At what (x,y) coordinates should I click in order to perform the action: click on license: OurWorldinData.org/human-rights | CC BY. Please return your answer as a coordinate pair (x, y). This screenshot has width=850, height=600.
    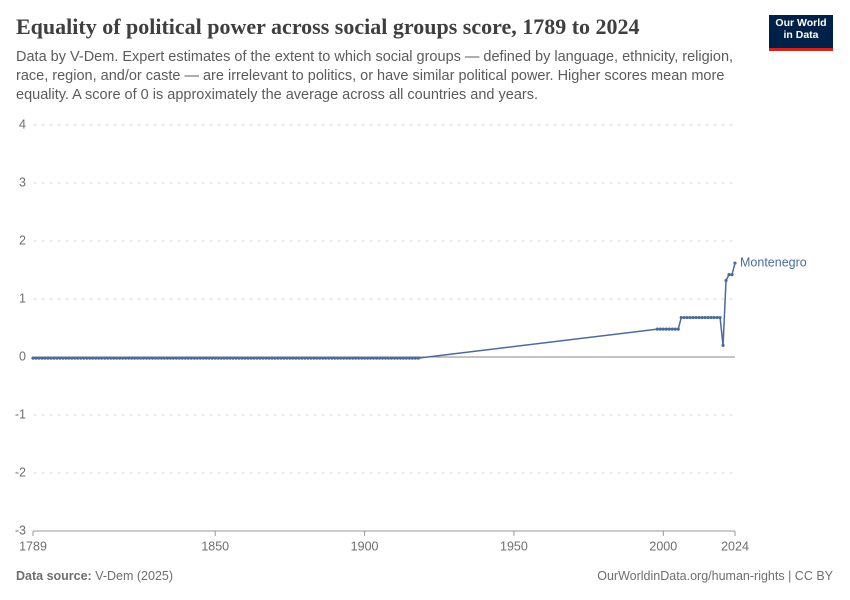
    Looking at the image, I should click on (715, 576).